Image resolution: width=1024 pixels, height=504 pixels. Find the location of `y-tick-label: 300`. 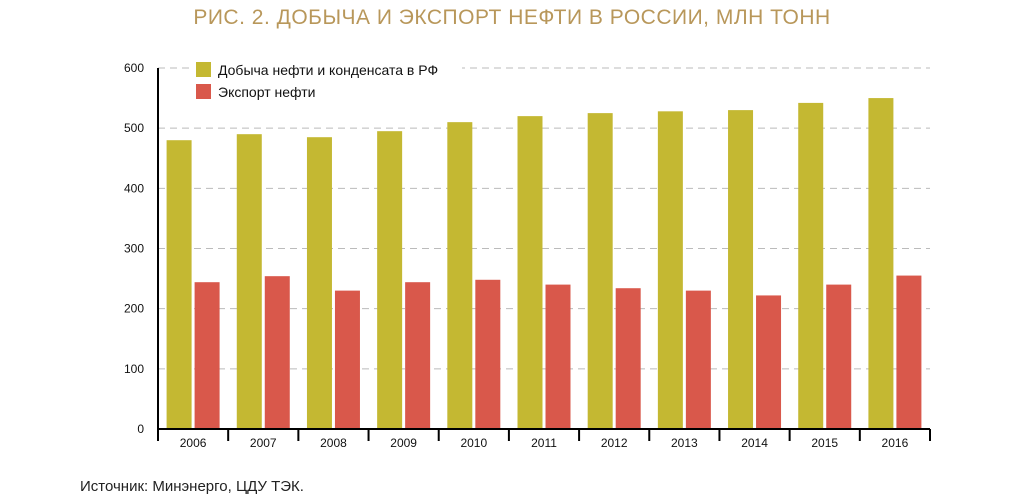

y-tick-label: 300 is located at coordinates (134, 249).